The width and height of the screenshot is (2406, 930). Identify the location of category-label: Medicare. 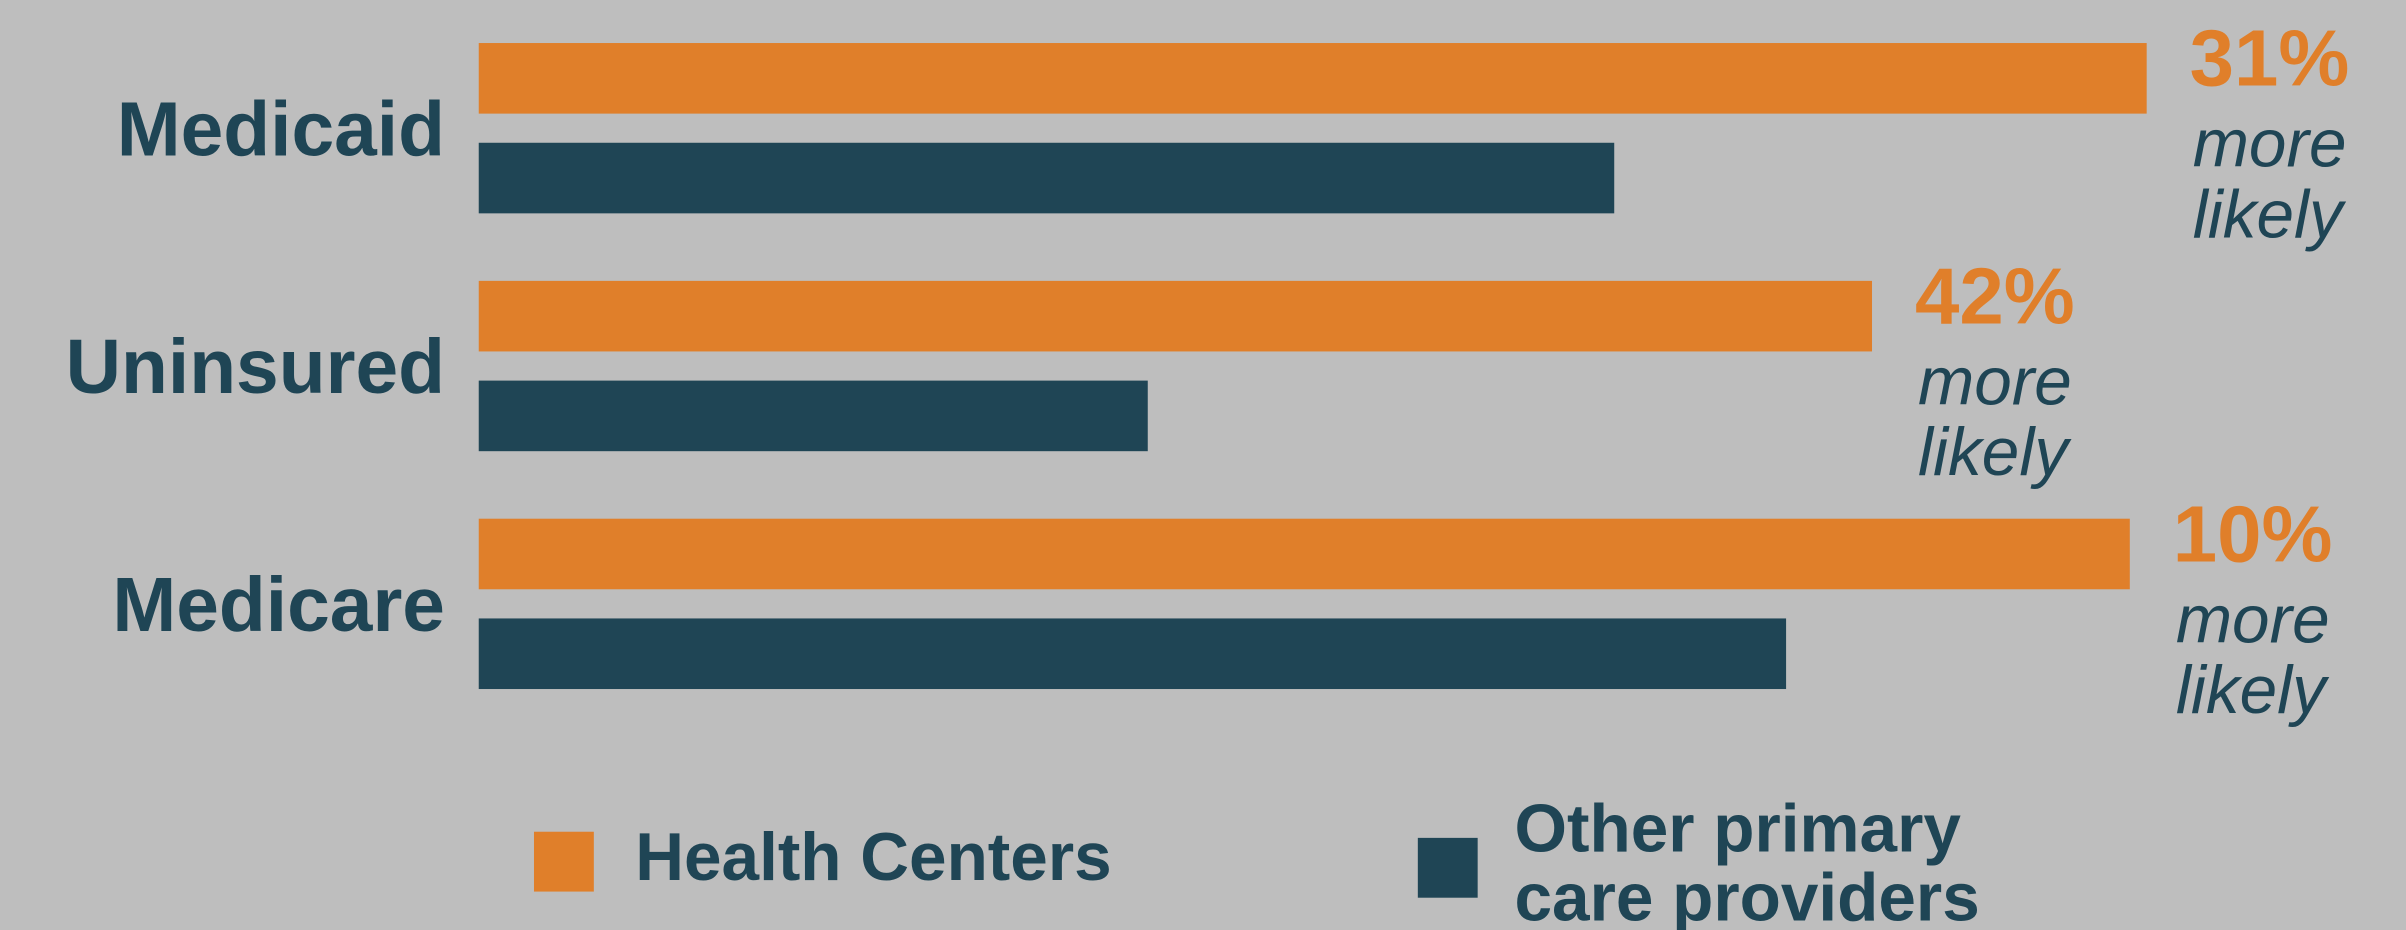
(278, 605).